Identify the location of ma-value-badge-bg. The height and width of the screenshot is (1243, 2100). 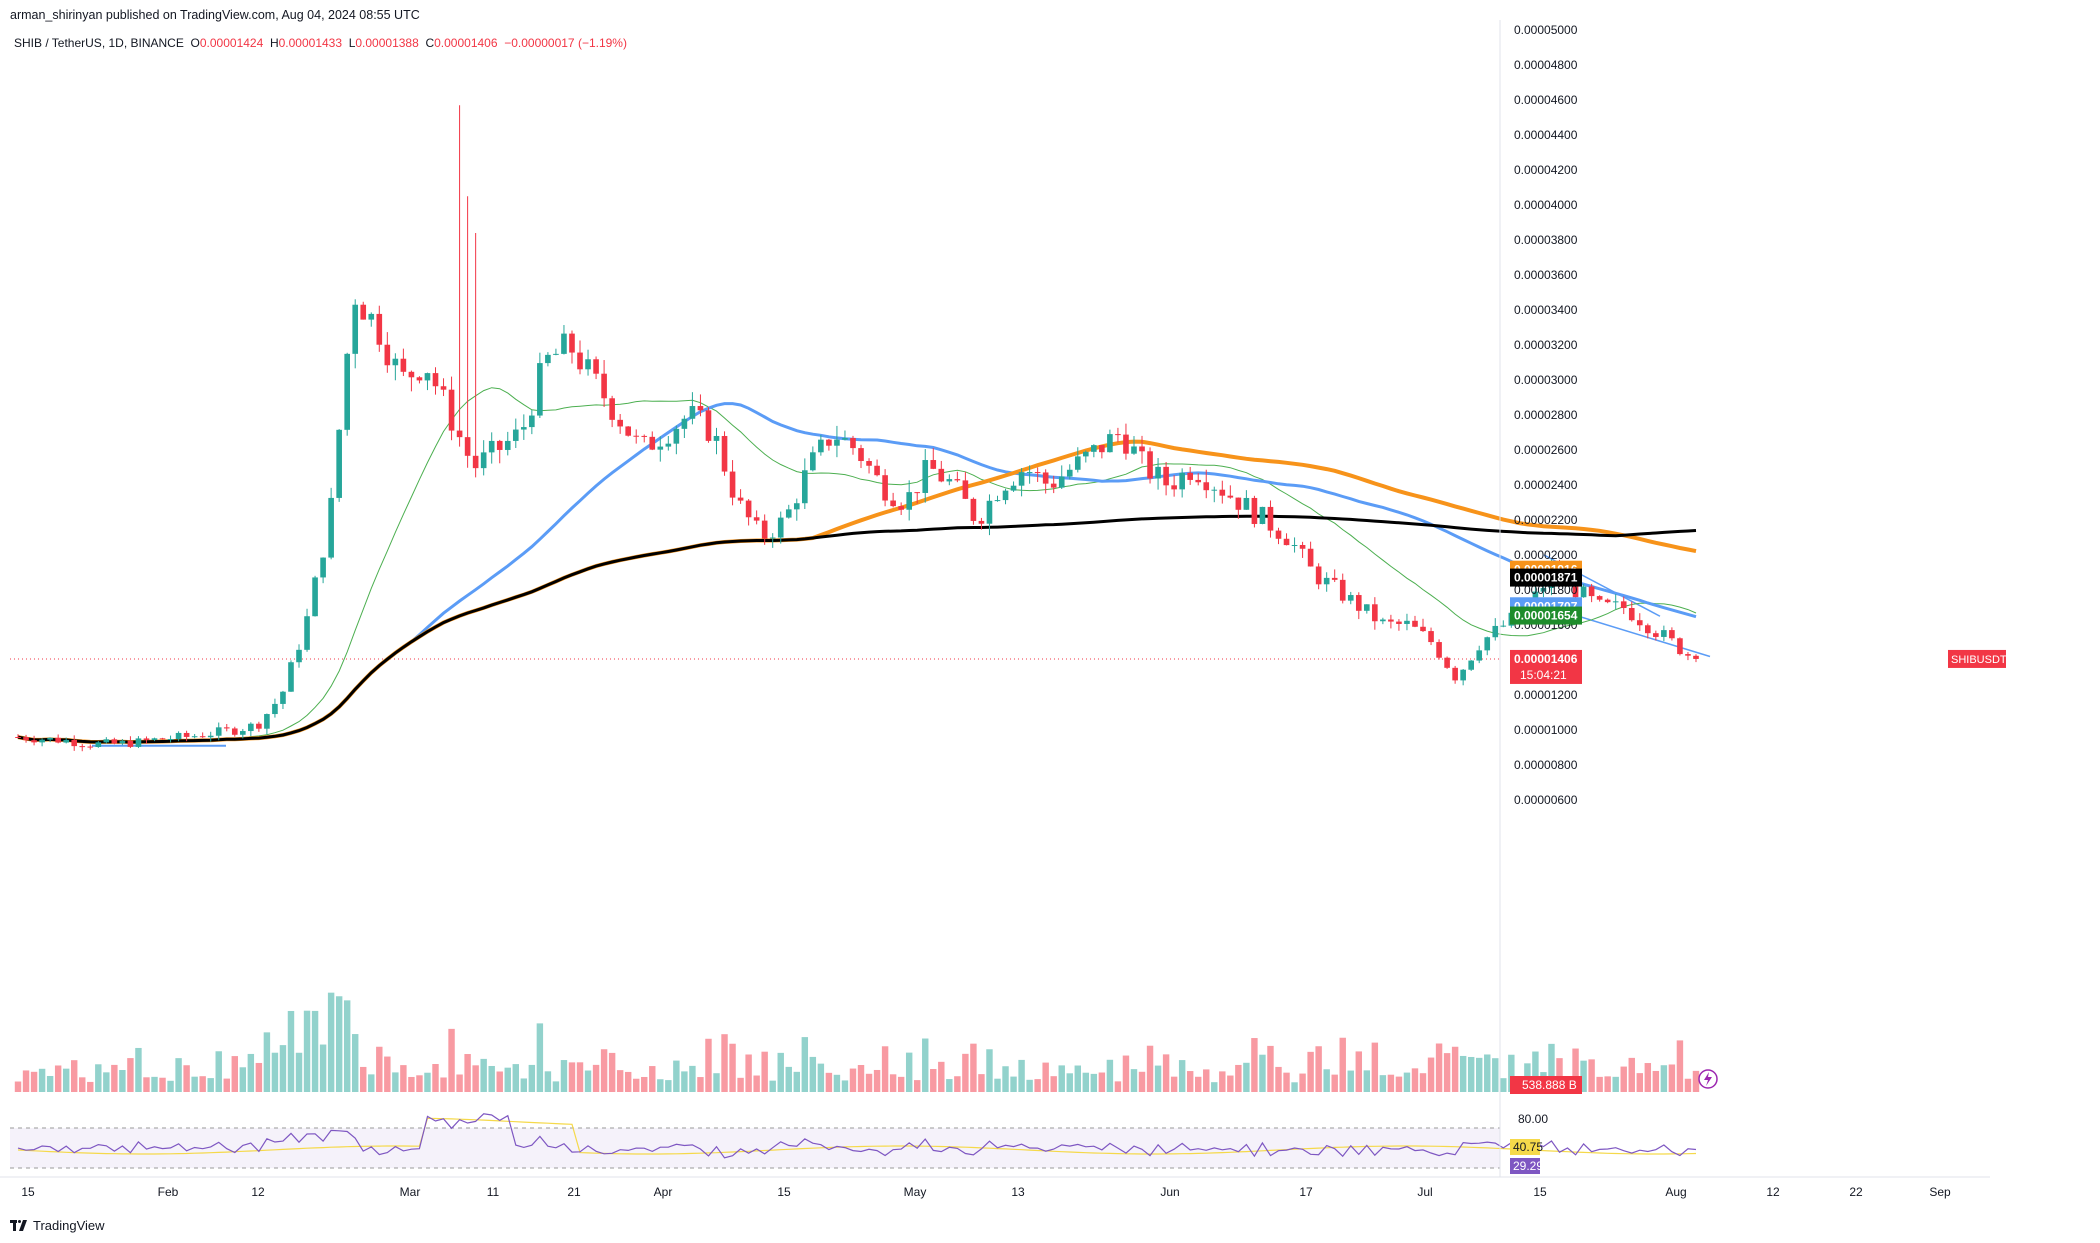
(1546, 615).